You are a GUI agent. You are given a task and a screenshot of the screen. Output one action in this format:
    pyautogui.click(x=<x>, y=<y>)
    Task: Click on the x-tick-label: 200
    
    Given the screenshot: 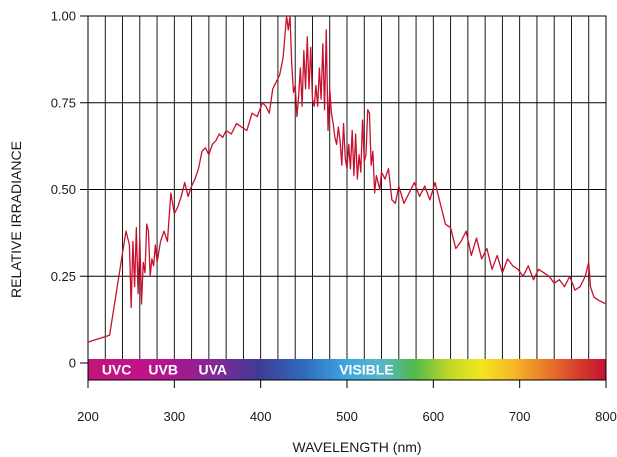 What is the action you would take?
    pyautogui.click(x=88, y=416)
    